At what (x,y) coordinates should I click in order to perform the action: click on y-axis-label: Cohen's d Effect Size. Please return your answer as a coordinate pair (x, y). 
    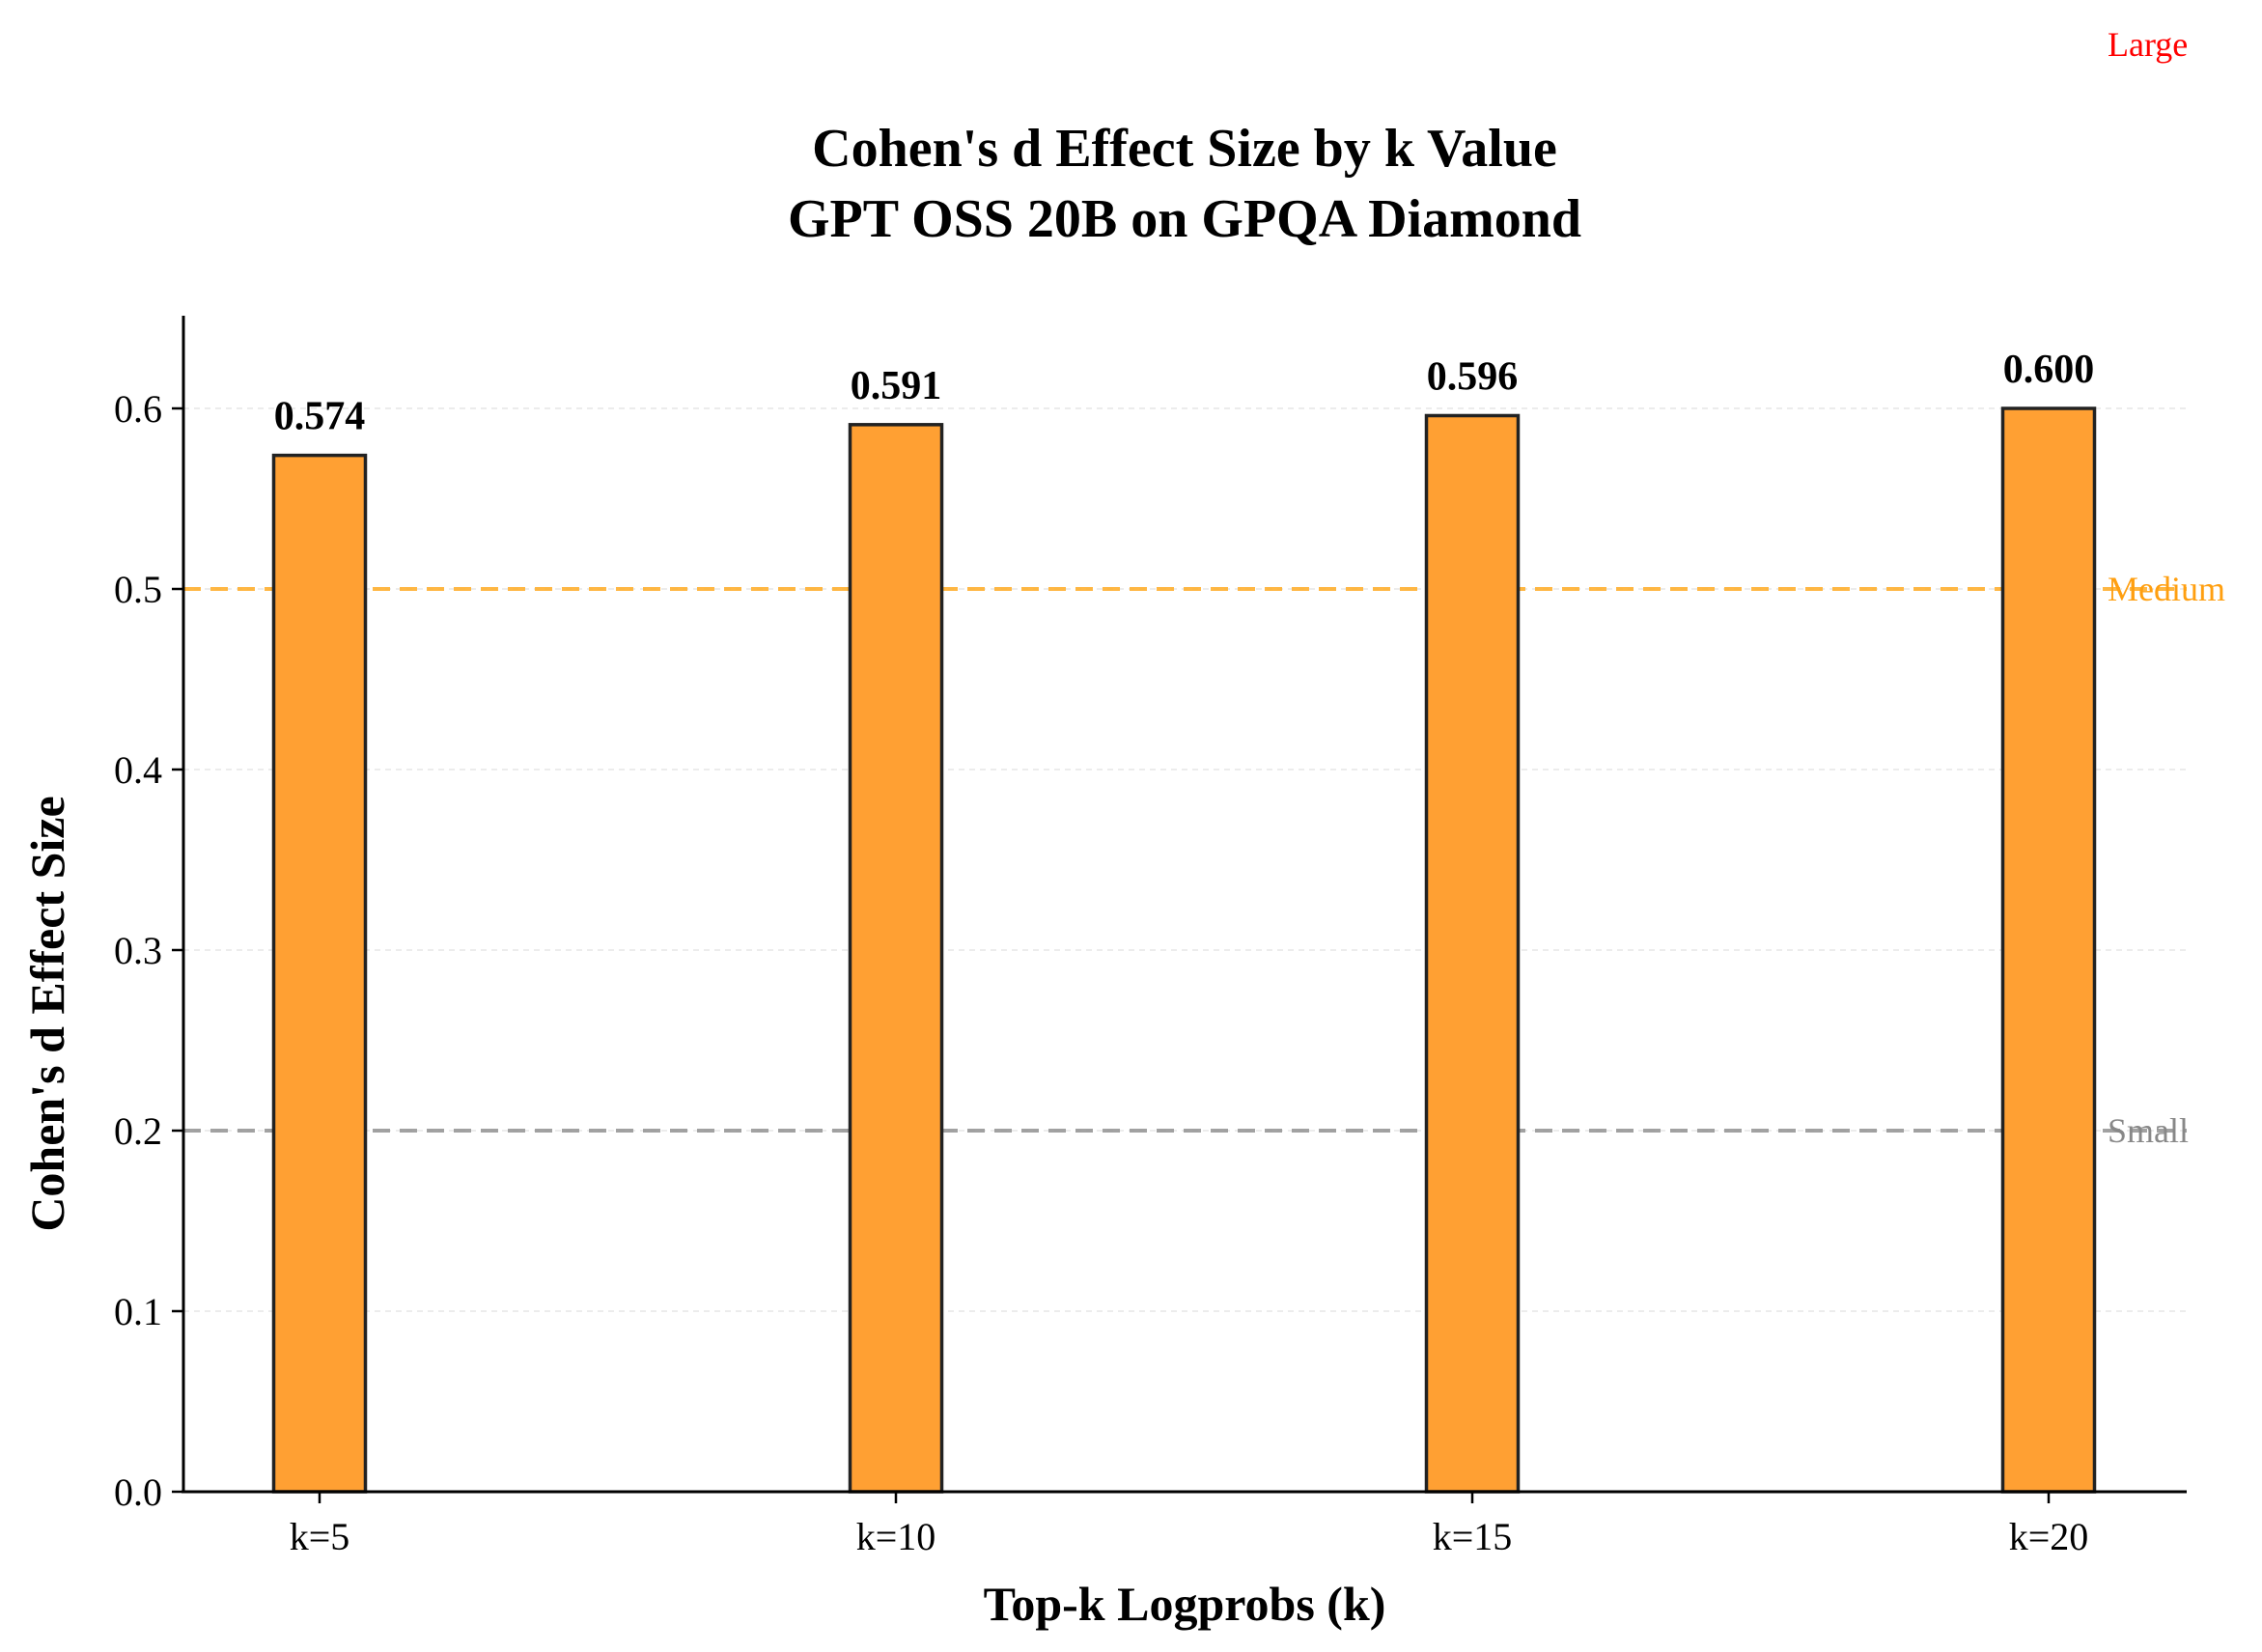
    Looking at the image, I should click on (47, 1014).